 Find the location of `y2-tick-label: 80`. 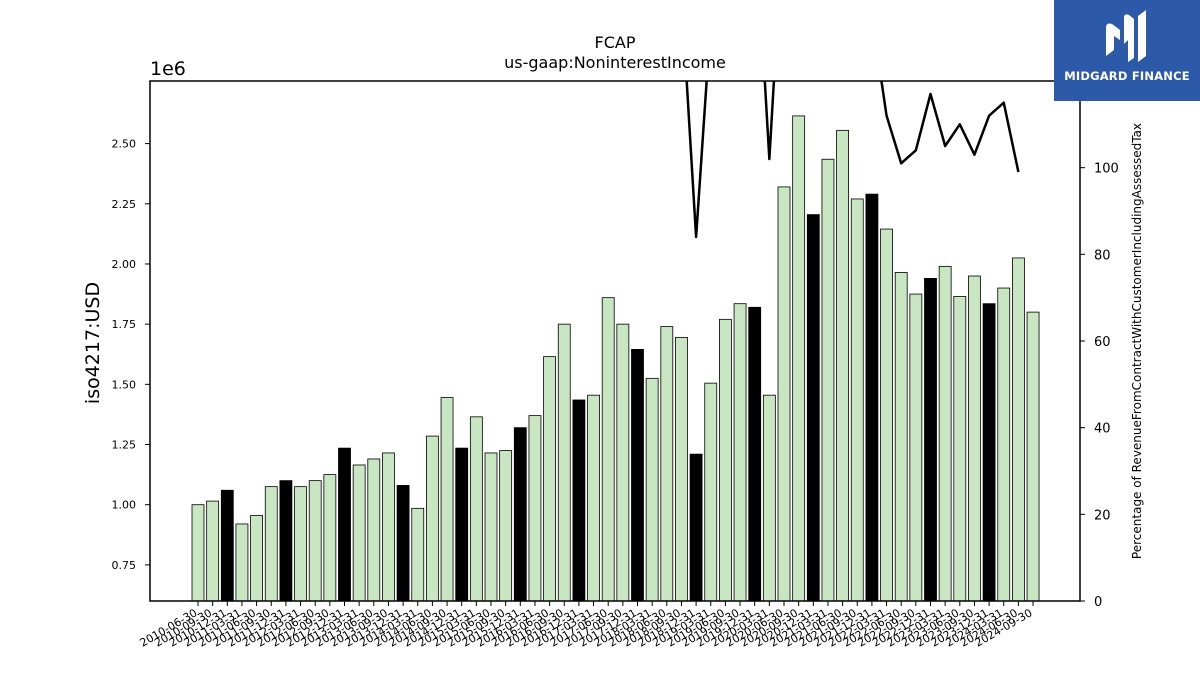

y2-tick-label: 80 is located at coordinates (1102, 255).